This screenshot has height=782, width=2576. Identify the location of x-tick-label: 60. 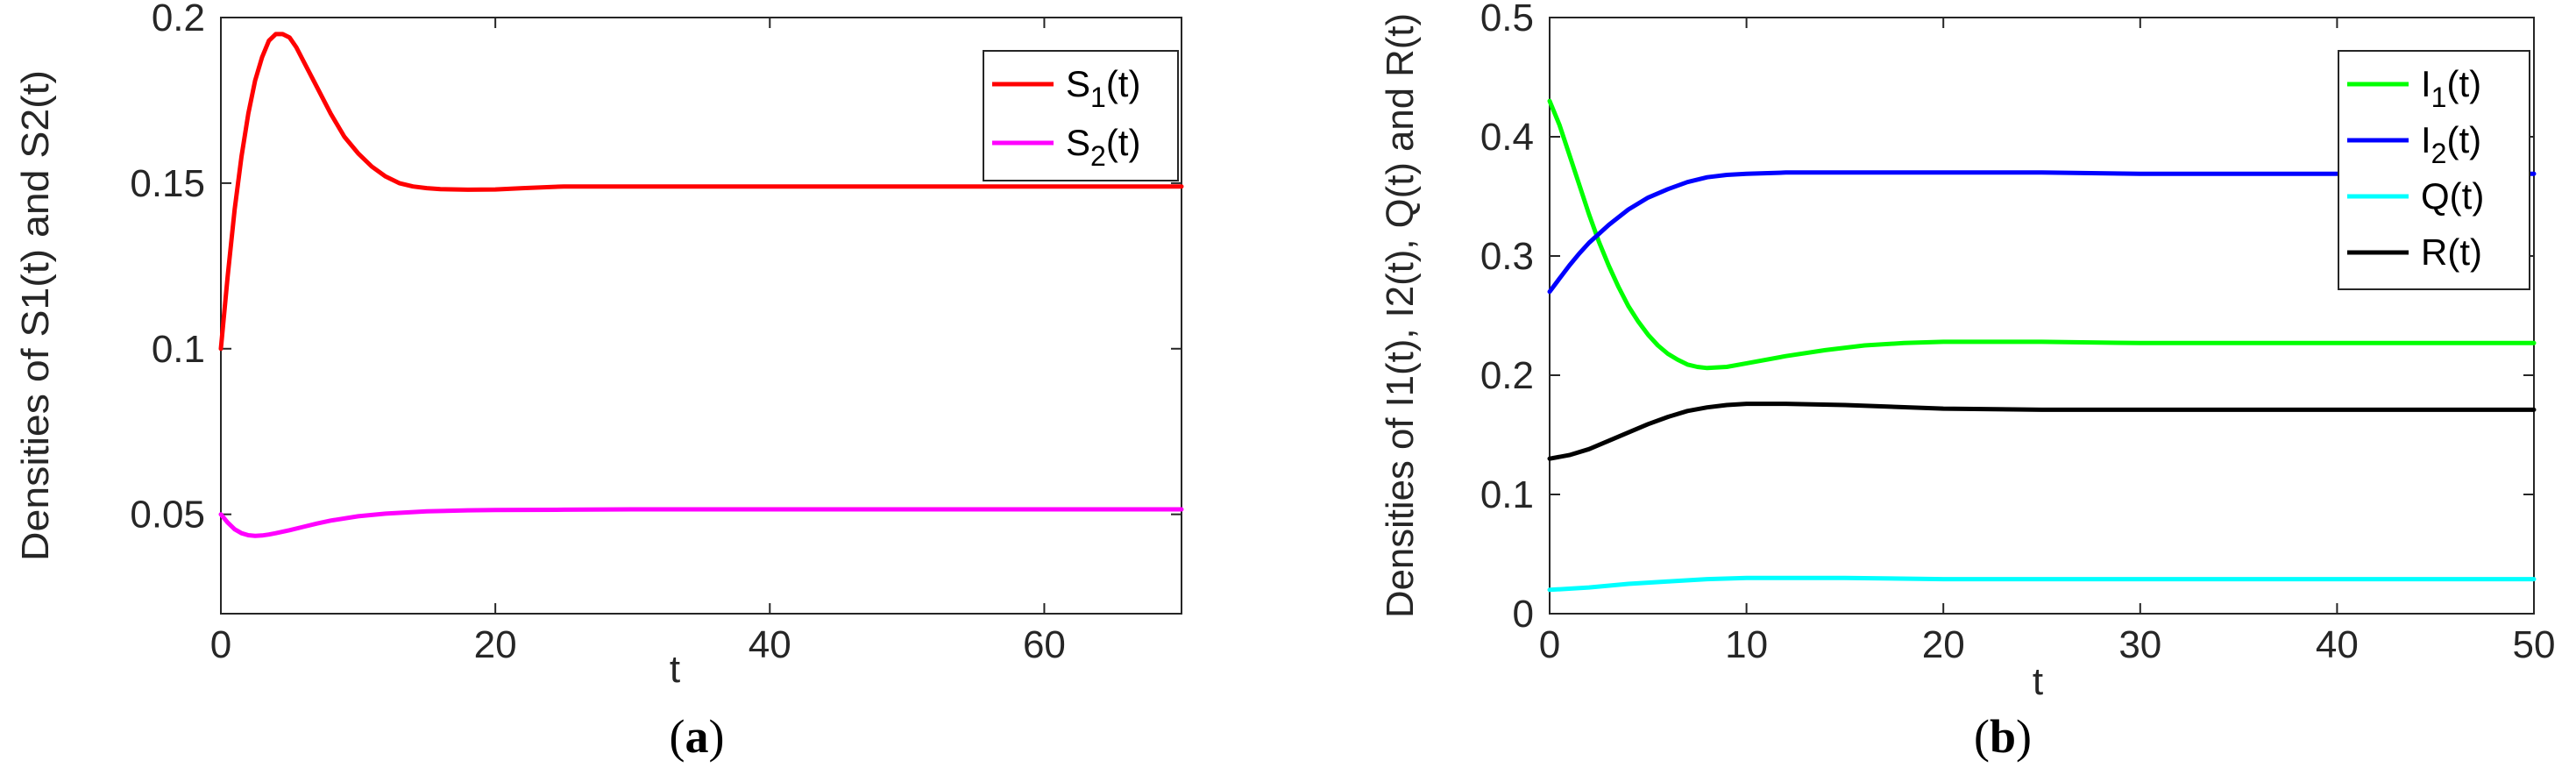
(1044, 645).